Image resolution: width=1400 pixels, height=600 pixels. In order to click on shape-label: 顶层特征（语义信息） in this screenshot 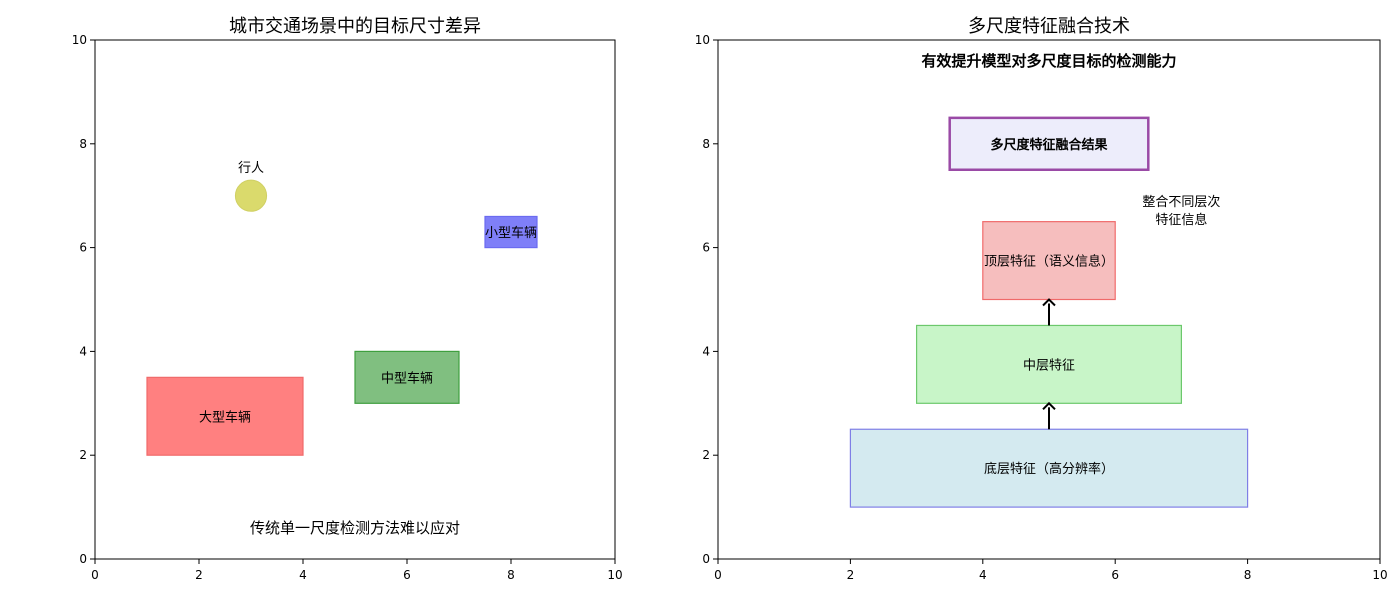, I will do `click(1049, 262)`.